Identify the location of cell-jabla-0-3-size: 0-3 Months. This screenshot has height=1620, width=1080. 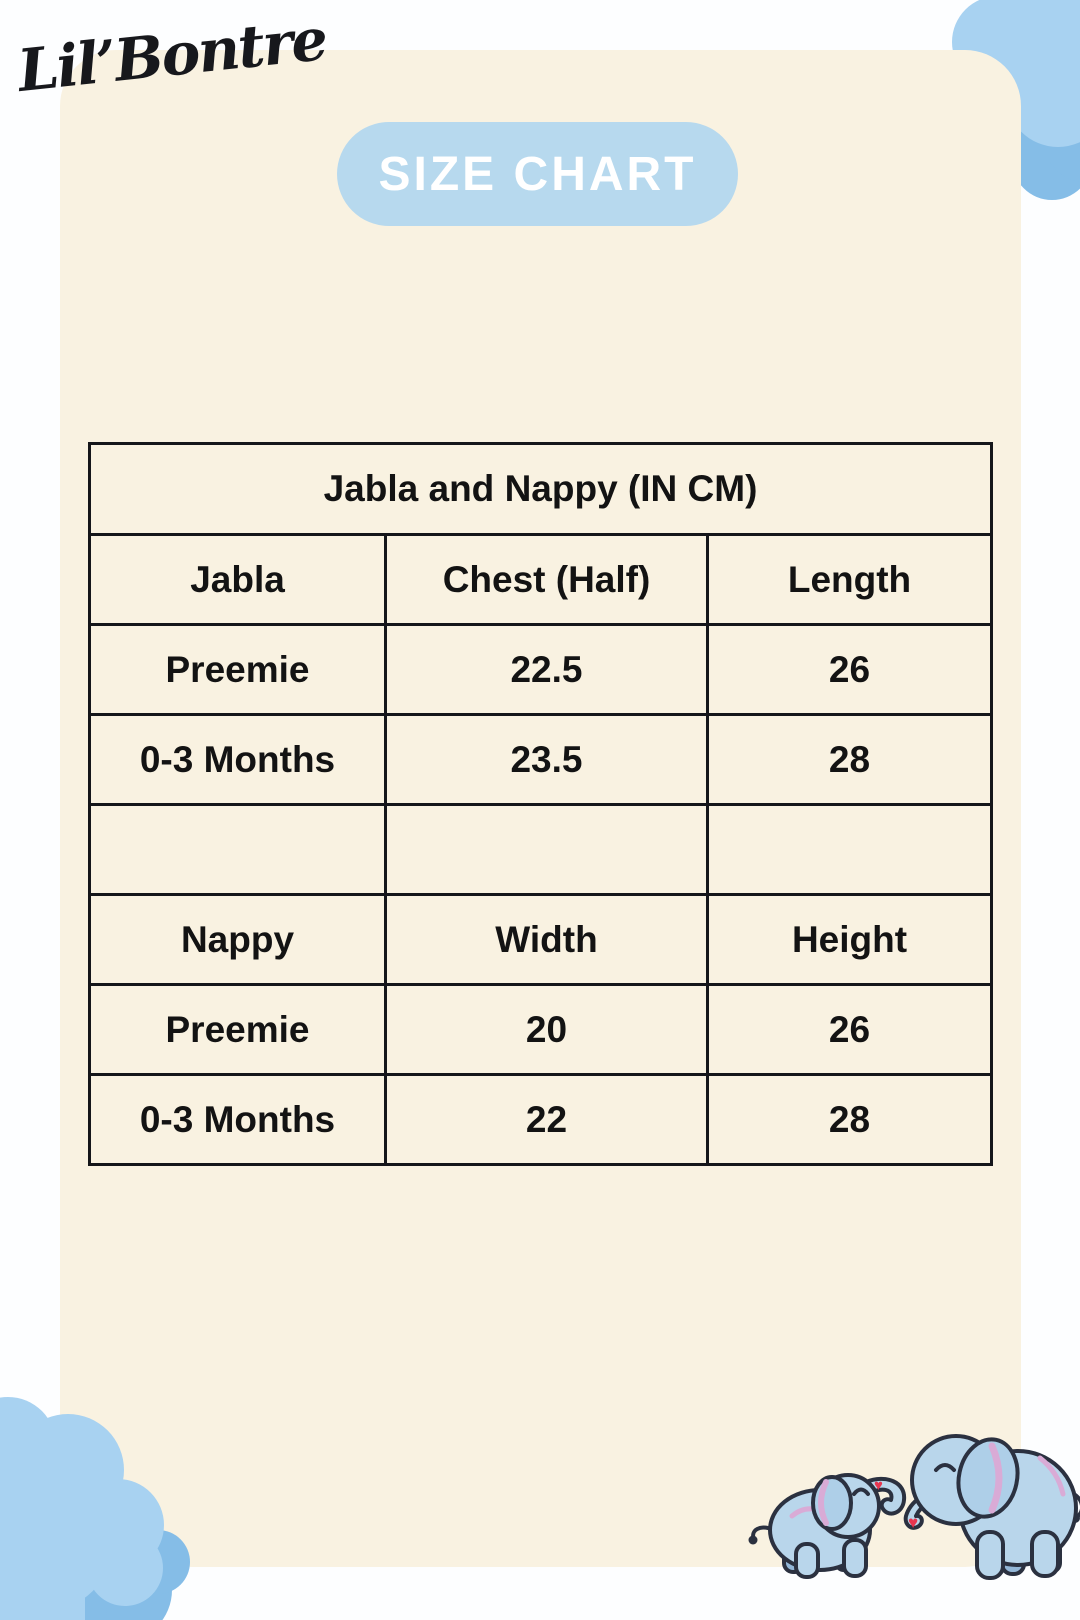
(237, 759).